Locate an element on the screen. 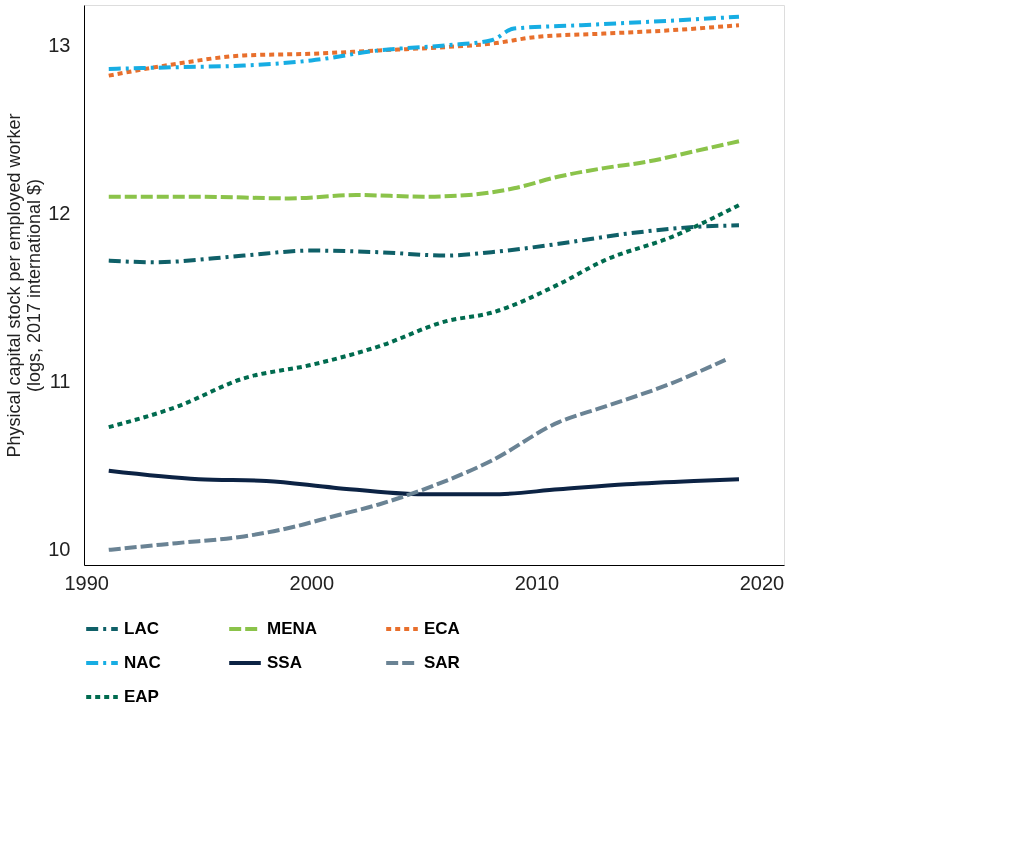  x-tick-label: 2020 is located at coordinates (762, 582).